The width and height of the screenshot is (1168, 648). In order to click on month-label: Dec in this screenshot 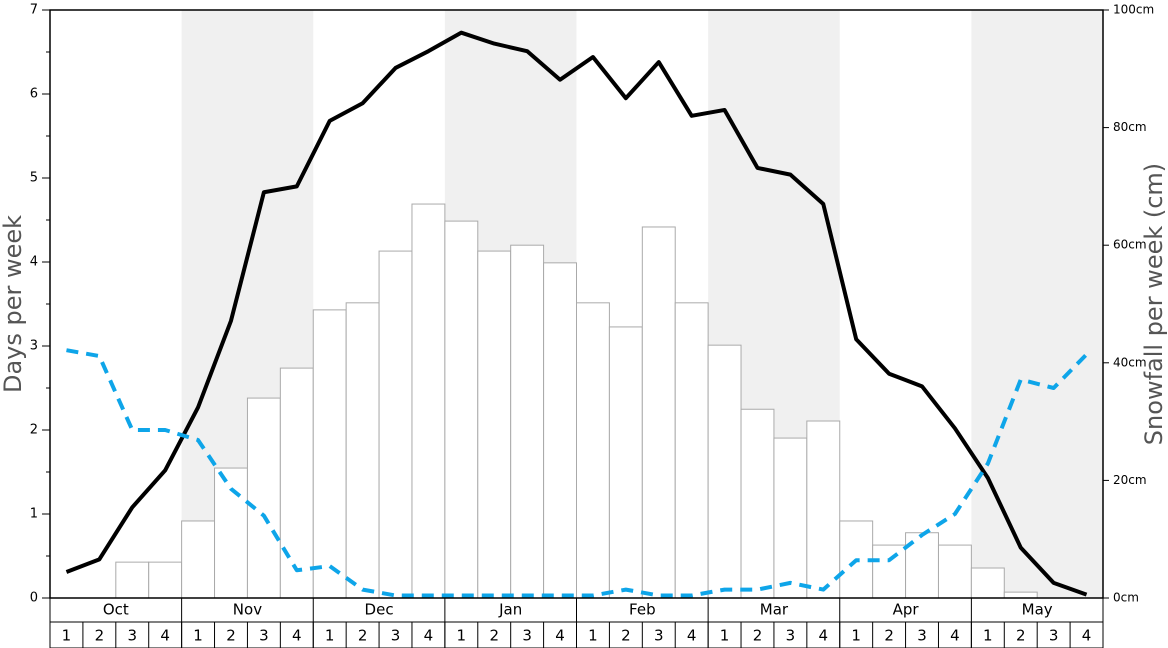, I will do `click(379, 610)`.